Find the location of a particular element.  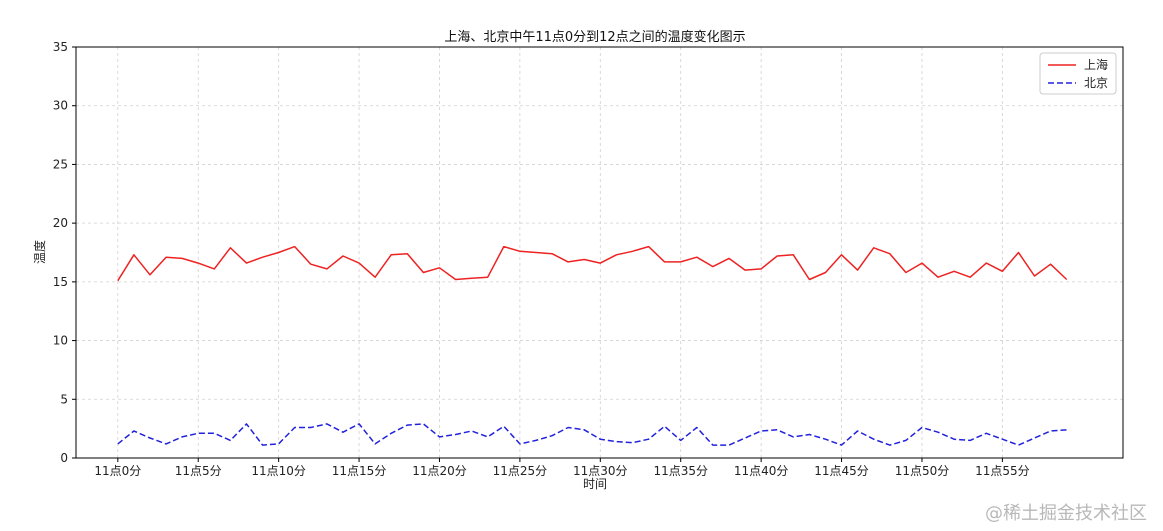

legend-label-1: 北京 is located at coordinates (1096, 83).